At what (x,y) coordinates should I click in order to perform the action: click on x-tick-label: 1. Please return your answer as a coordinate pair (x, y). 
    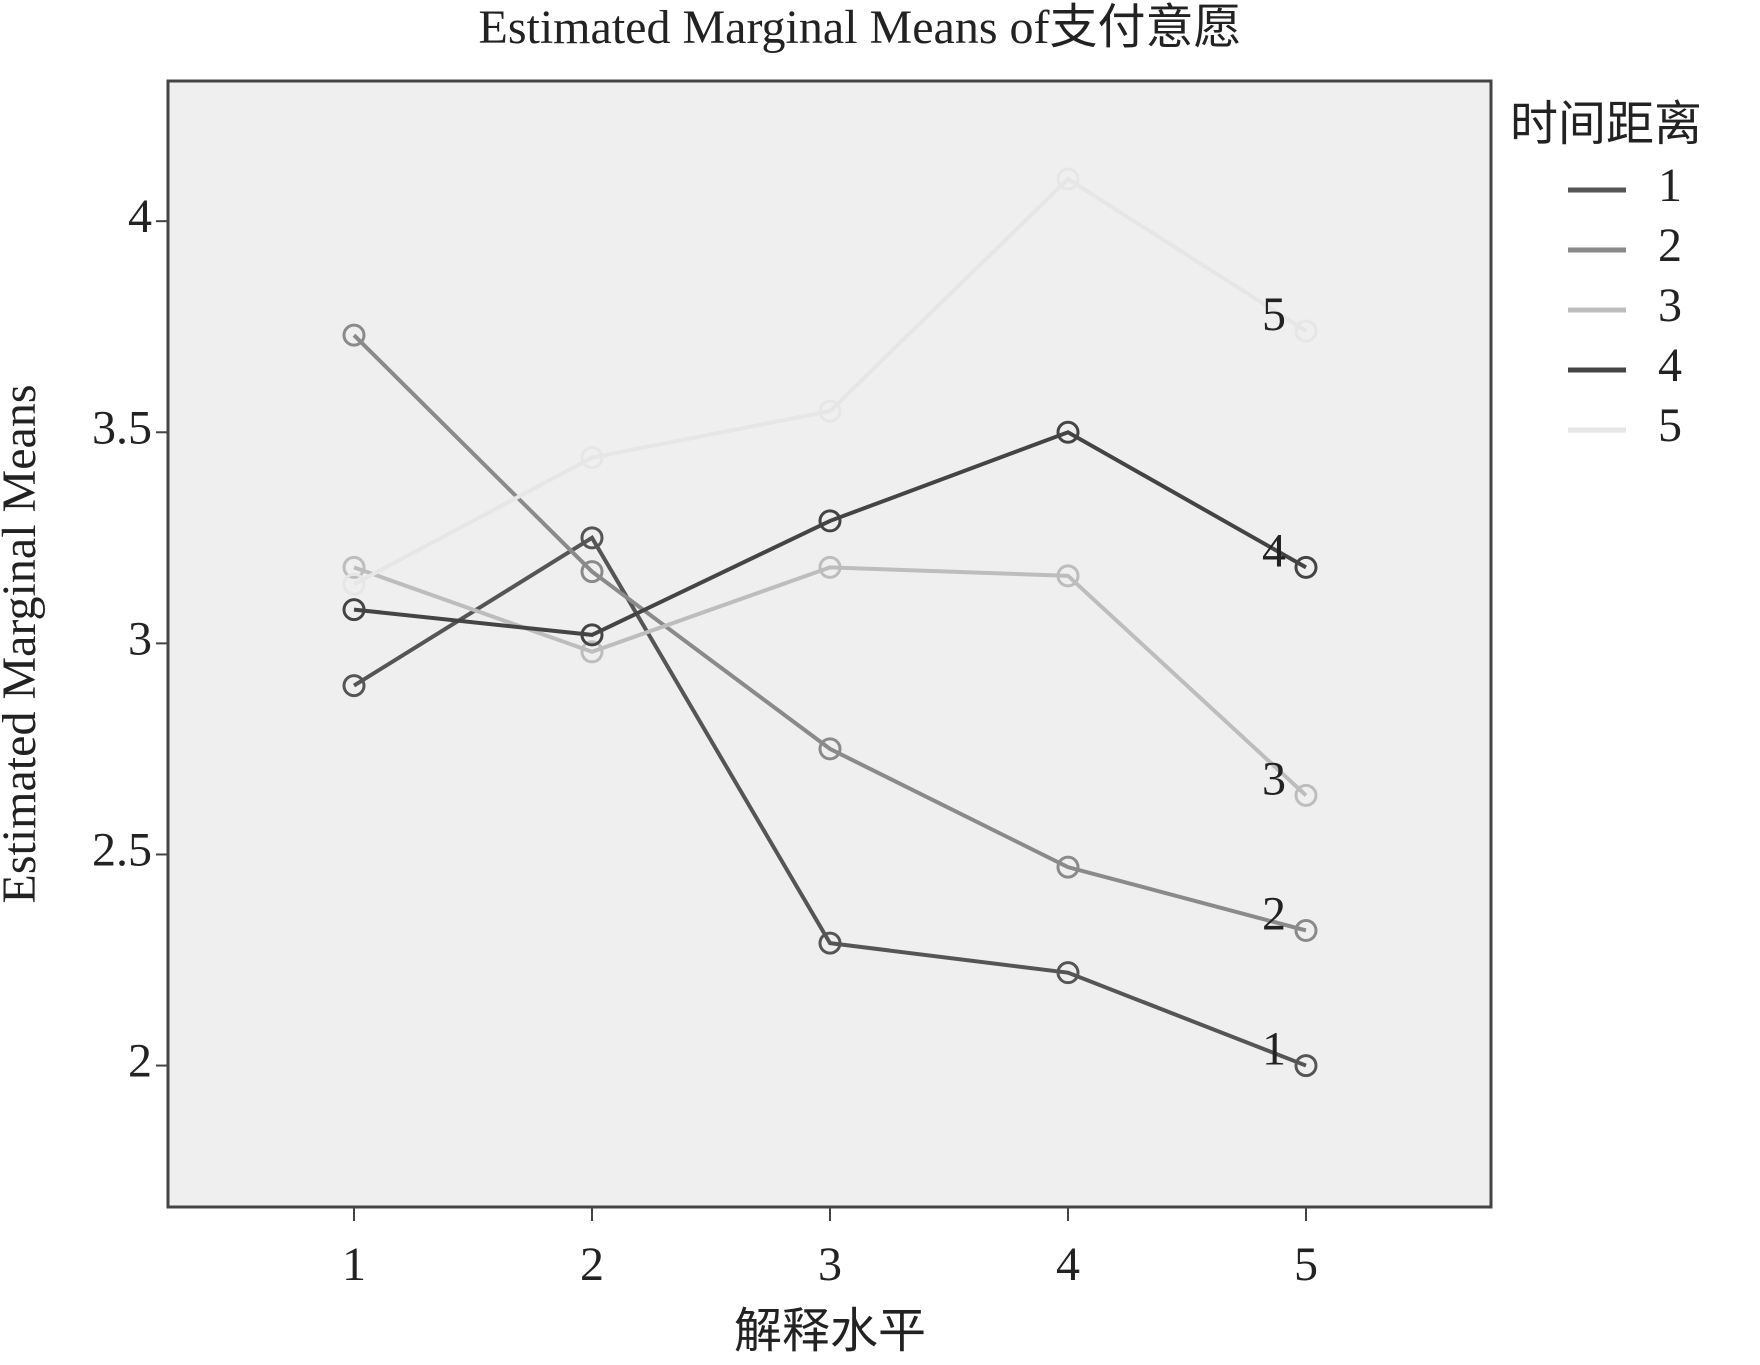
    Looking at the image, I should click on (354, 1264).